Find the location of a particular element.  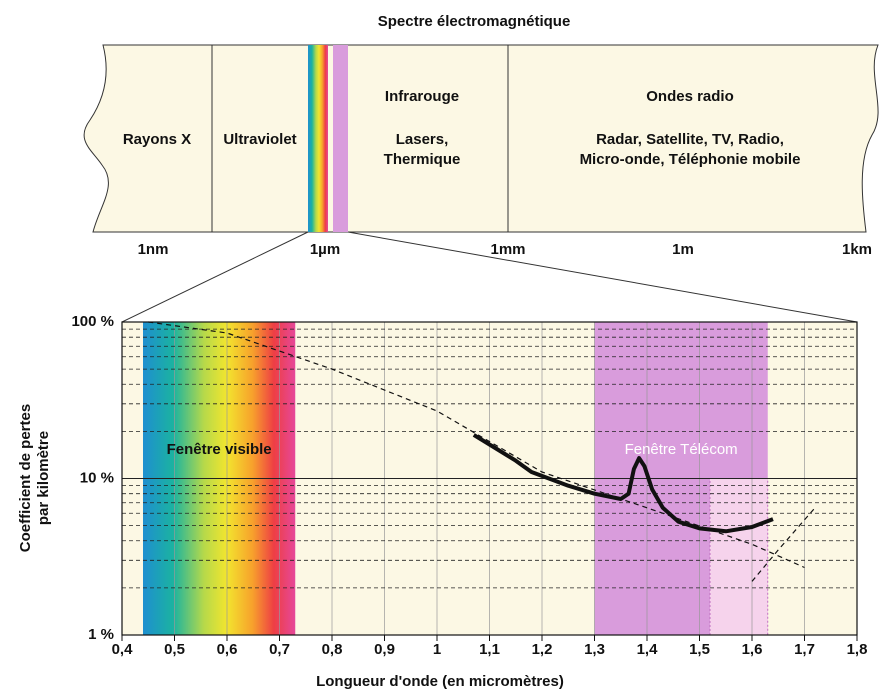

x-tick-label: 1,3 is located at coordinates (594, 649).